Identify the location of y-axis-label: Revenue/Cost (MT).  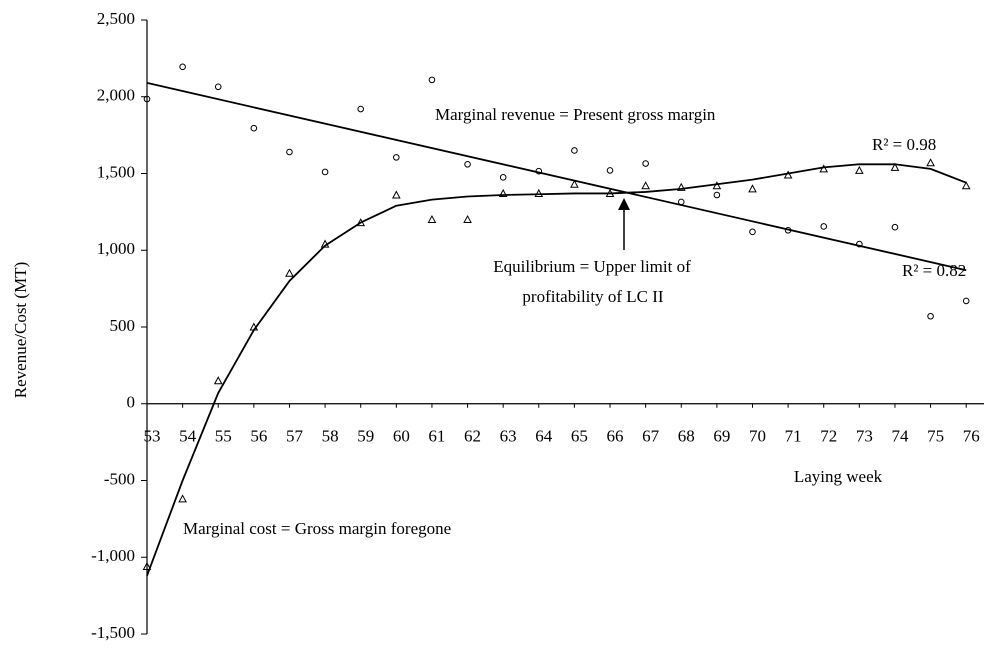
(20, 330).